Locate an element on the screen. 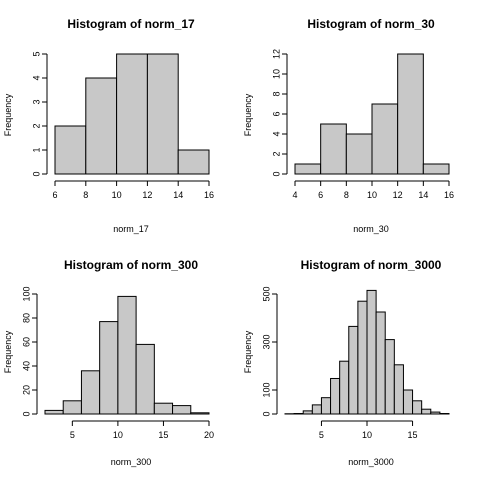 This screenshot has width=480, height=480. y-axis: 0 2 4 6 8 10 12 is located at coordinates (279, 113).